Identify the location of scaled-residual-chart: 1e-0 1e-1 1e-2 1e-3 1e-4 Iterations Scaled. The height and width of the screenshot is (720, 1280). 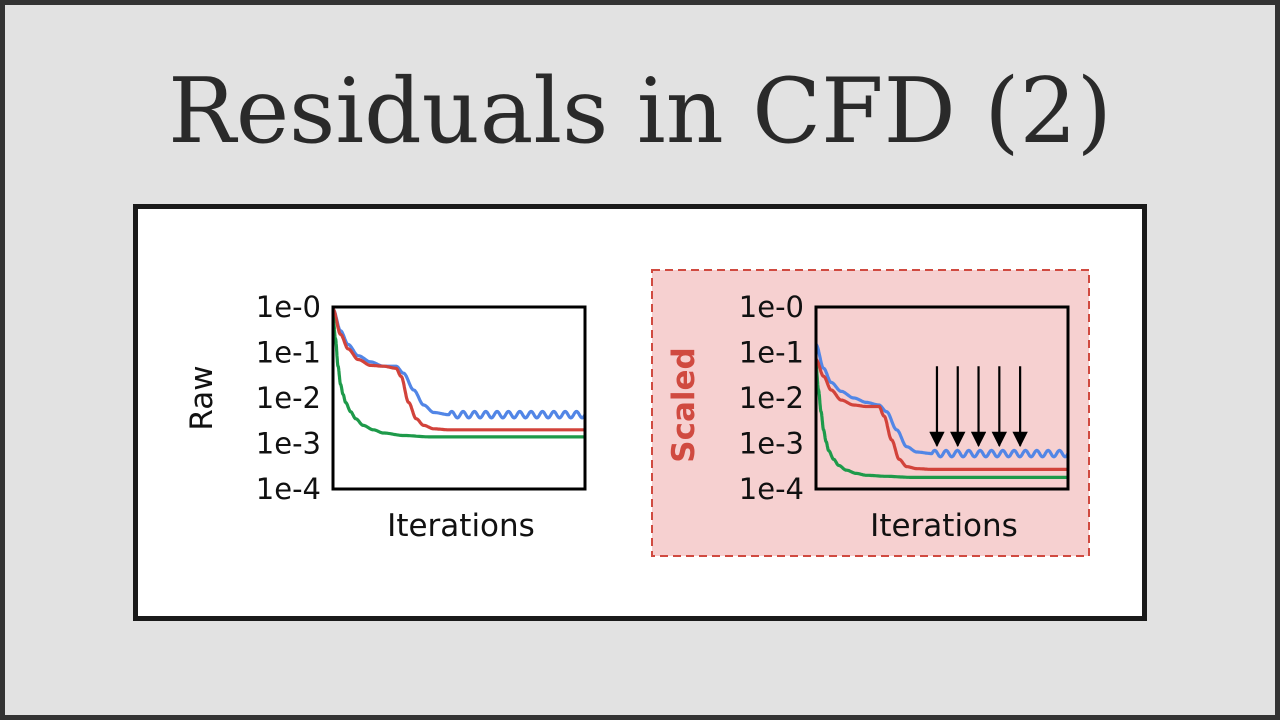
(868, 417).